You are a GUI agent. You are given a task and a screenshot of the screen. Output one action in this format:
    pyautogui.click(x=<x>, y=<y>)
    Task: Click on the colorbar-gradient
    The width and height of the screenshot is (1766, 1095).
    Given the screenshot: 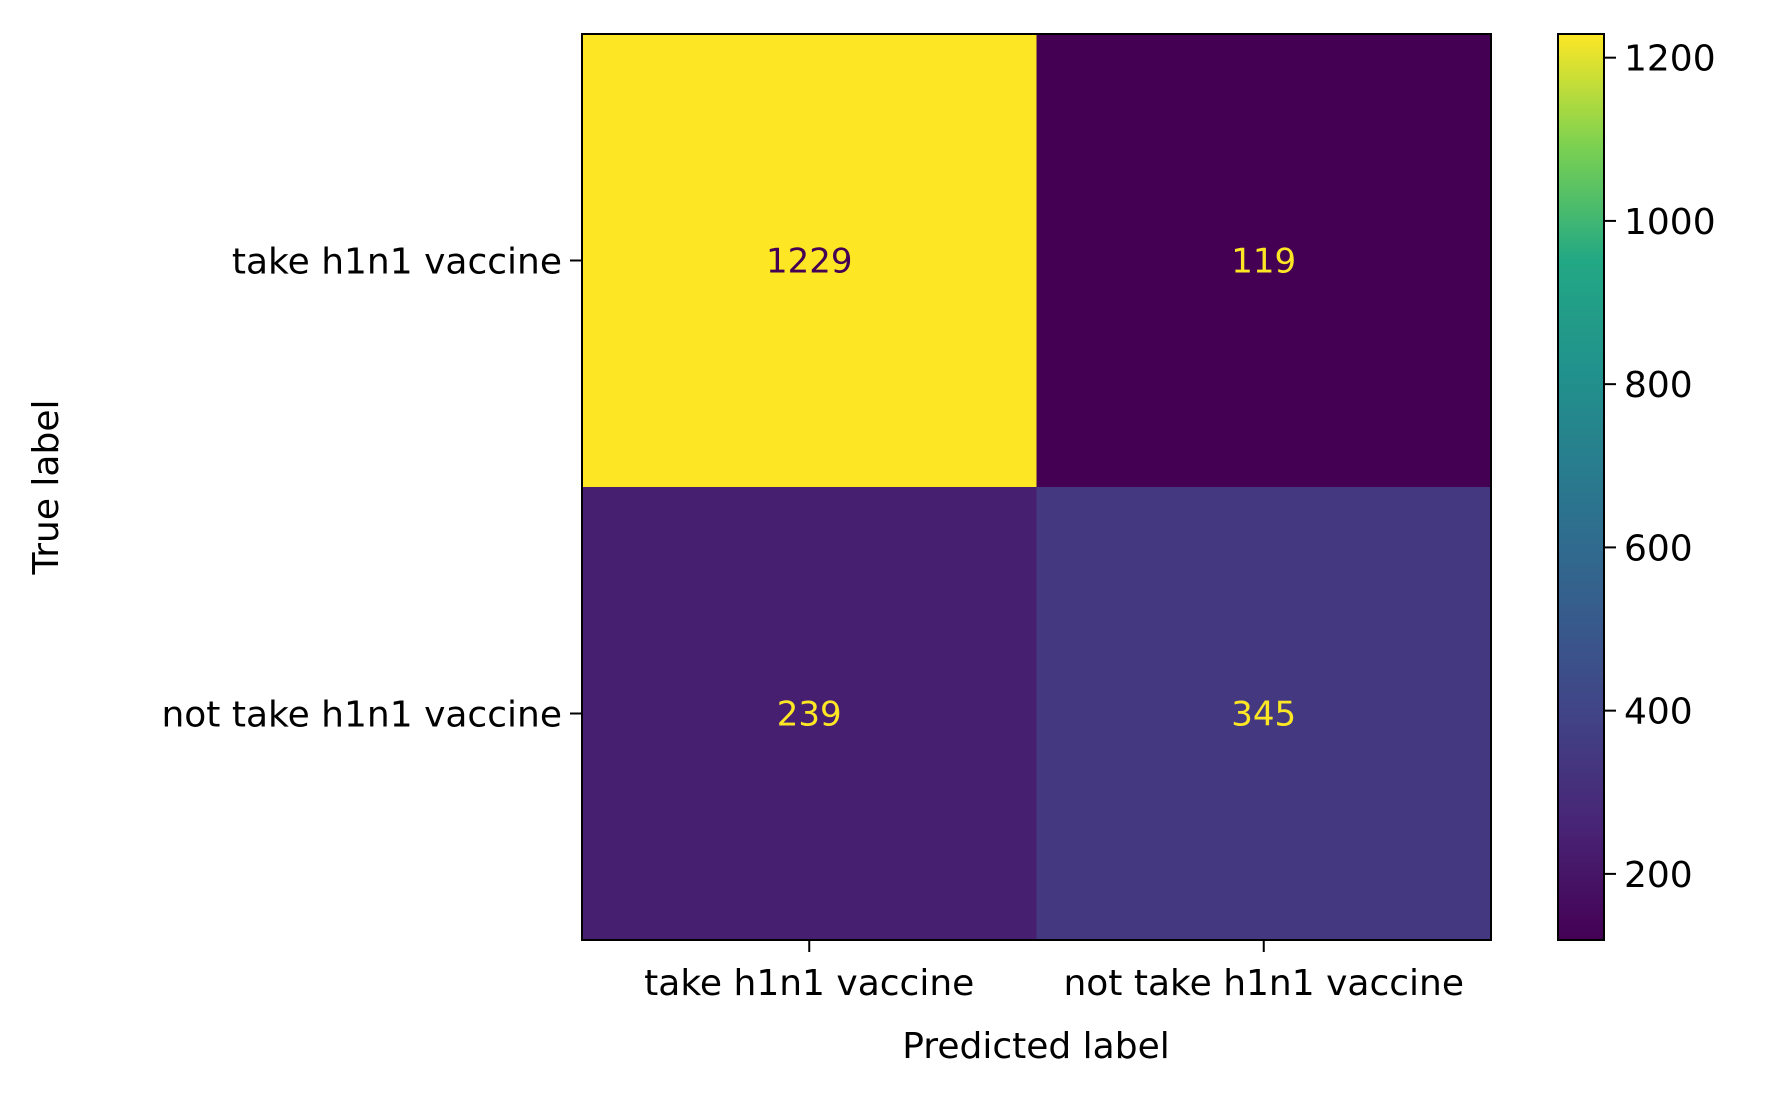 What is the action you would take?
    pyautogui.click(x=1581, y=487)
    